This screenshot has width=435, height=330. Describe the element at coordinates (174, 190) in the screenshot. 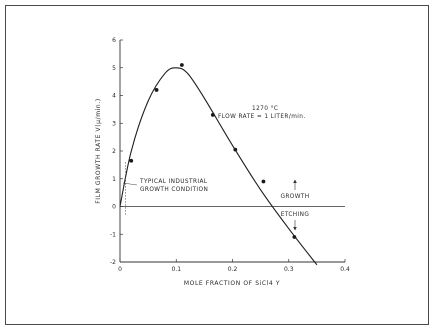

I see `industrial-label-line2: GROWTH CONDITION` at that location.